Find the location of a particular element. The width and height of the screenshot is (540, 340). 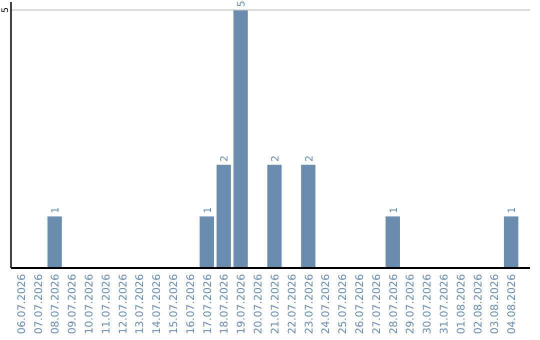

x-tick-label: 09.07.2026 is located at coordinates (72, 304).